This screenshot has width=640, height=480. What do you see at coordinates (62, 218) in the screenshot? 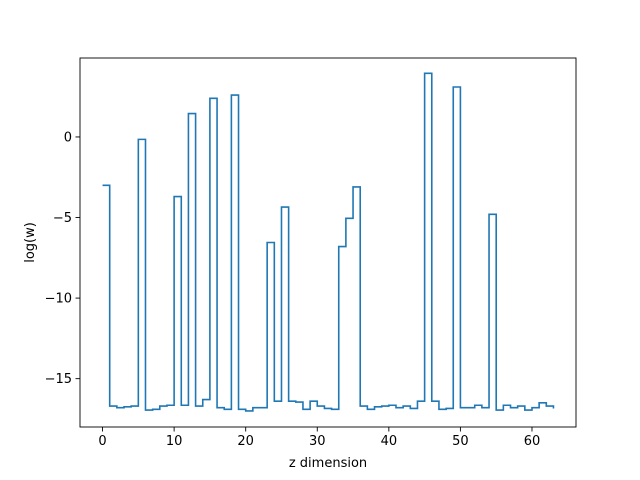
I see `y-tick-label: −5` at bounding box center [62, 218].